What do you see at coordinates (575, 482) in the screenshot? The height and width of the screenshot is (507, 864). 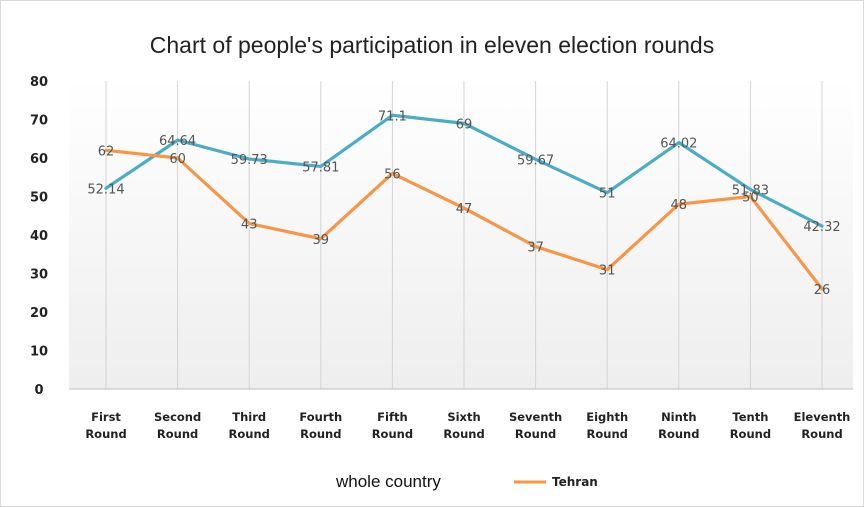 I see `legend-label-tehran: Tehran` at bounding box center [575, 482].